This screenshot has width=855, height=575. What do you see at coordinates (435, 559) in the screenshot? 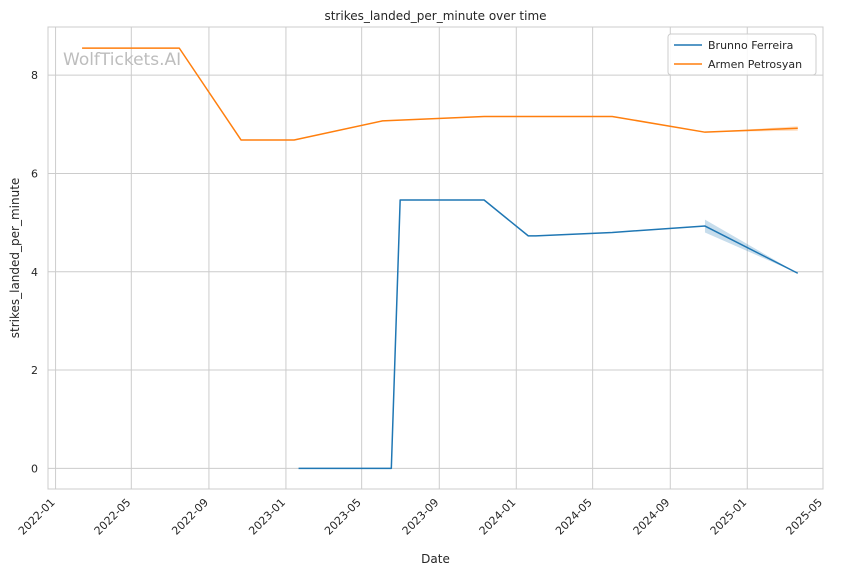
I see `x-axis-label: Date` at bounding box center [435, 559].